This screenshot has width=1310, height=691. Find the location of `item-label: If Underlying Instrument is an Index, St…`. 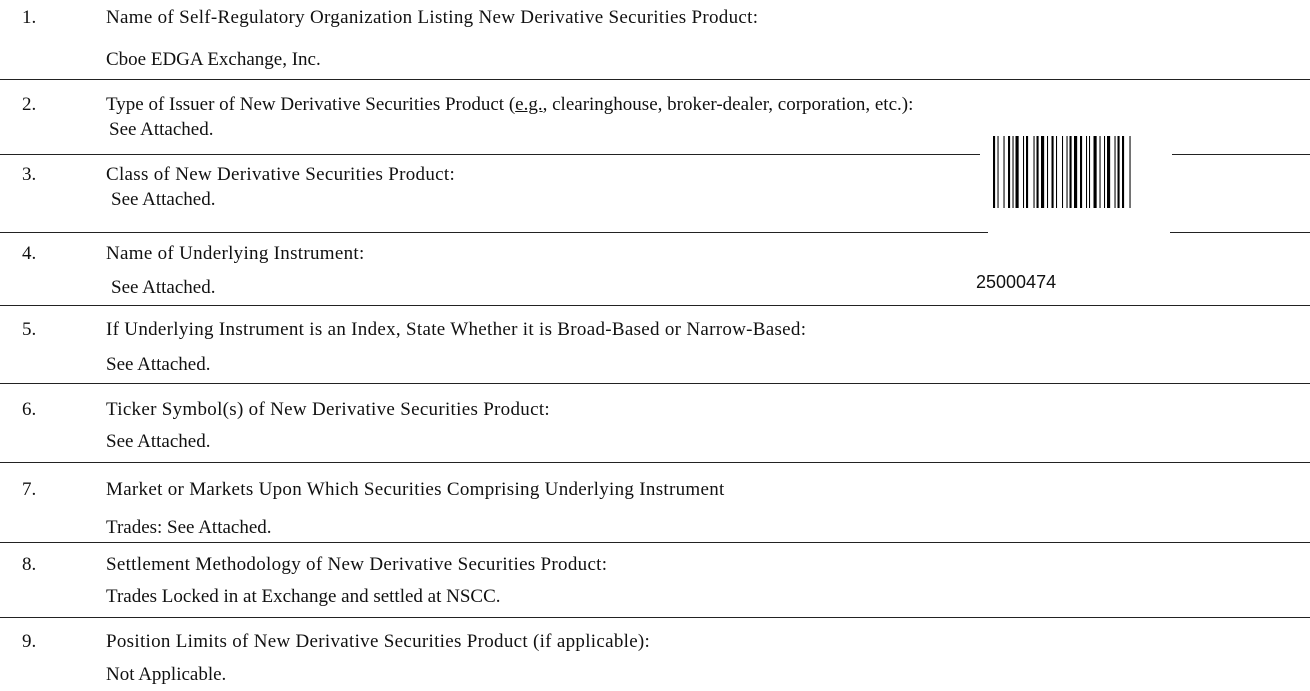

item-label: If Underlying Instrument is an Index, St… is located at coordinates (456, 329).